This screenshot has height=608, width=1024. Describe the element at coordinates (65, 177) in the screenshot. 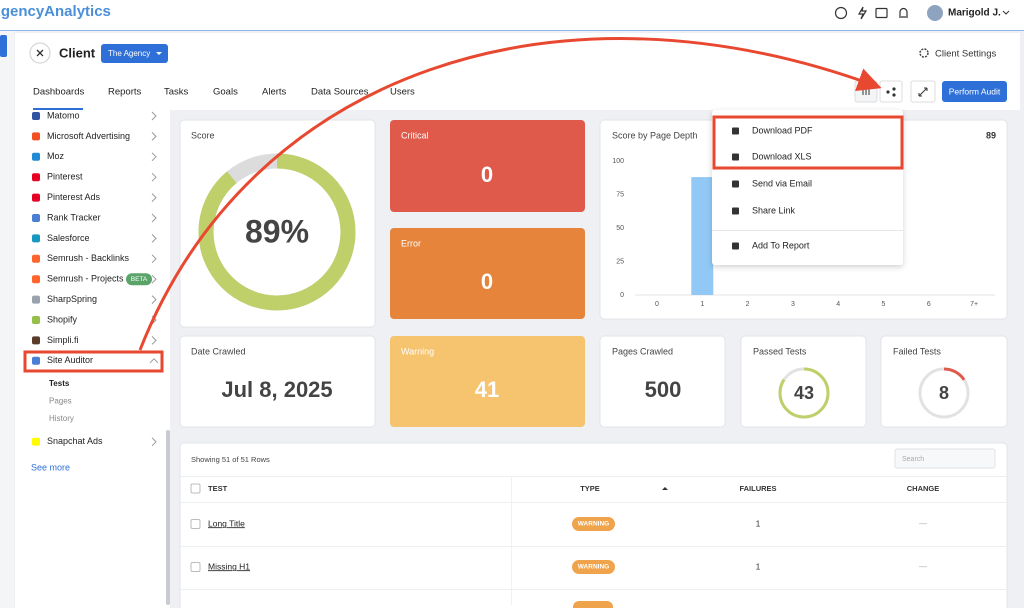

I see `sidebar-item: Pinterest` at that location.